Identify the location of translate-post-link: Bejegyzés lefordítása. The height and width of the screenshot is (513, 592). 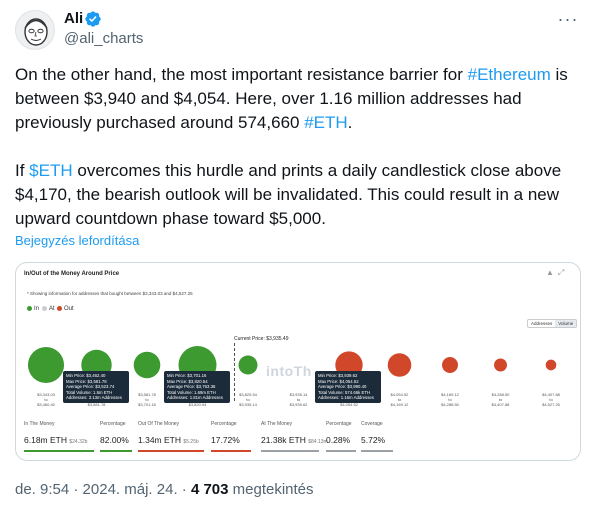
(77, 240).